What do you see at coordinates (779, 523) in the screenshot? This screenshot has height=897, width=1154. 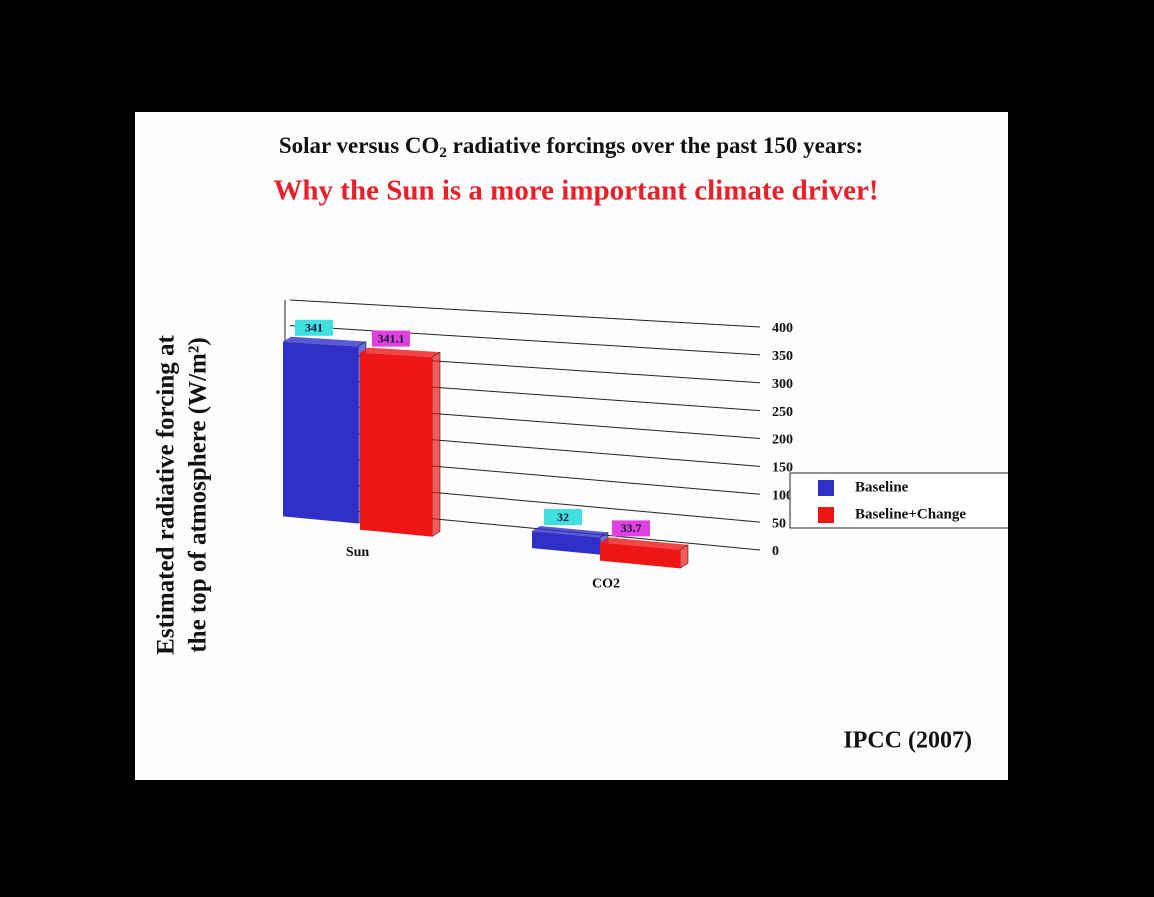 I see `y-tick-label: 50` at bounding box center [779, 523].